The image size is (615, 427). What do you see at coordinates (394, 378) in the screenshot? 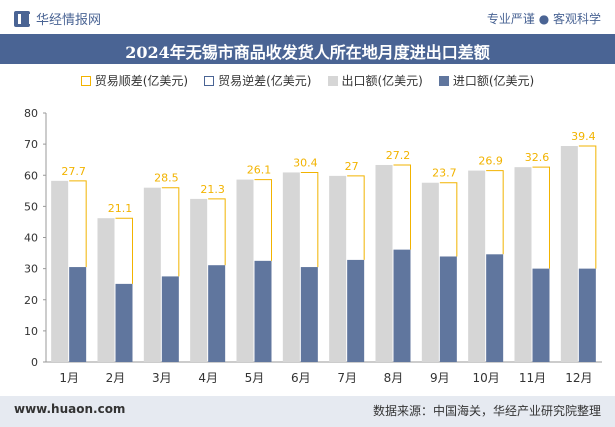
I see `x-tick-label: 8月` at bounding box center [394, 378].